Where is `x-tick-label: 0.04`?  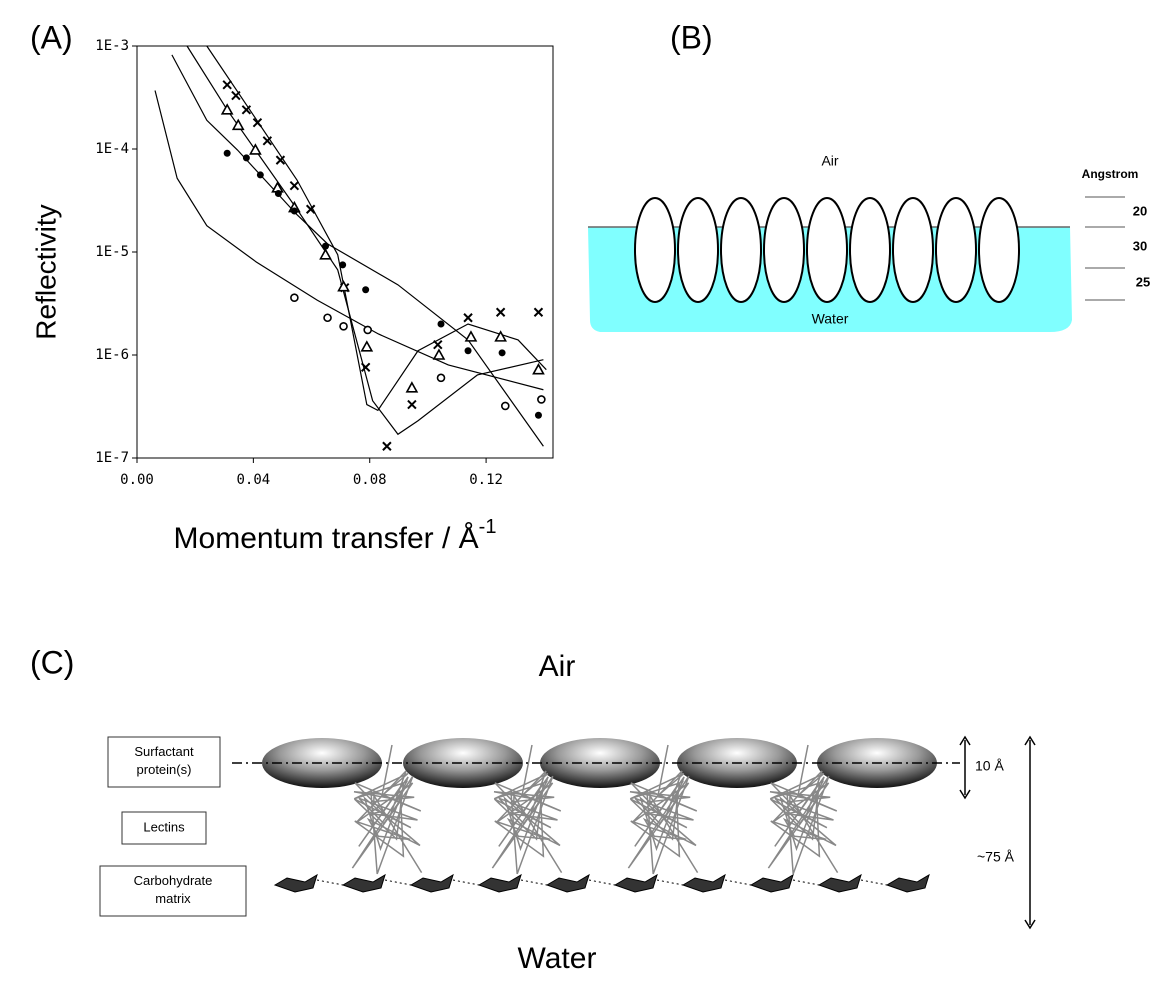 x-tick-label: 0.04 is located at coordinates (254, 480).